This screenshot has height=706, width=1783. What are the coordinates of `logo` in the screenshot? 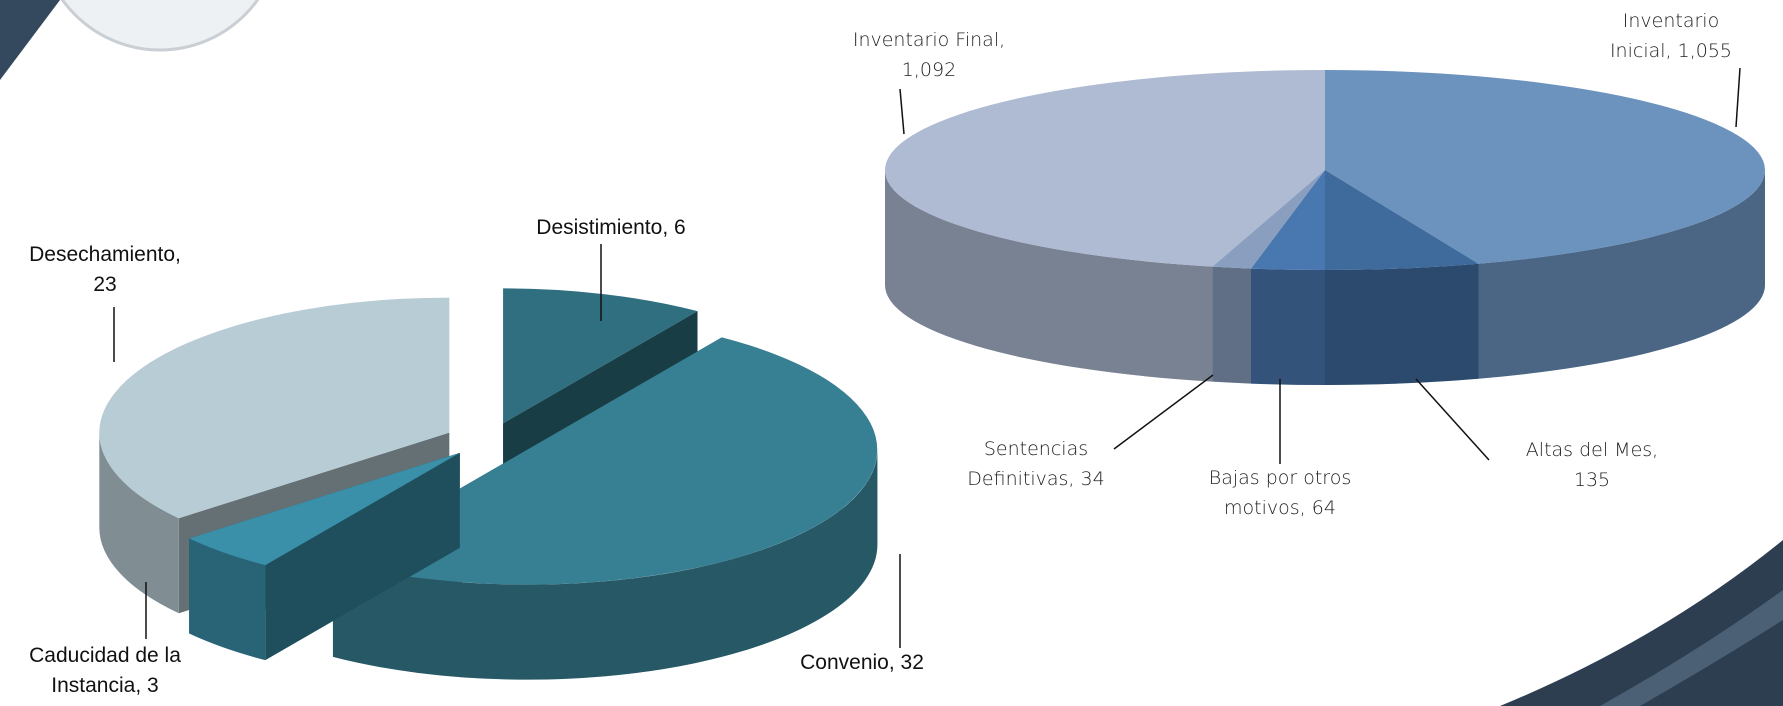 It's located at (160, 26).